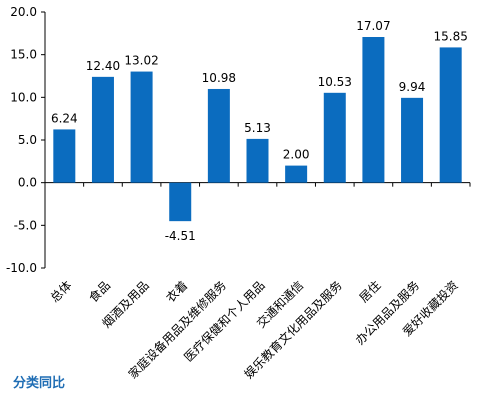 The image size is (484, 406). Describe the element at coordinates (23, 97) in the screenshot. I see `y-tick-label: 10.0` at that location.